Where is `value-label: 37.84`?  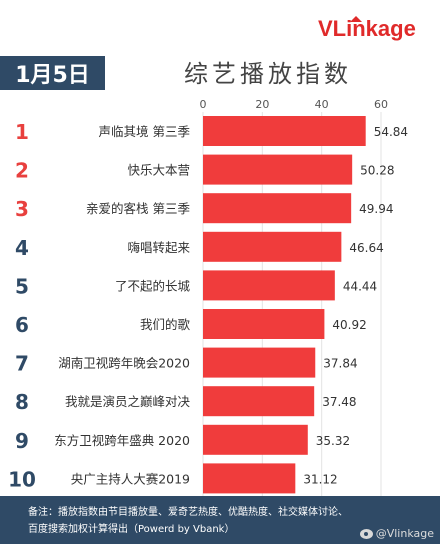
value-label: 37.84 is located at coordinates (340, 364).